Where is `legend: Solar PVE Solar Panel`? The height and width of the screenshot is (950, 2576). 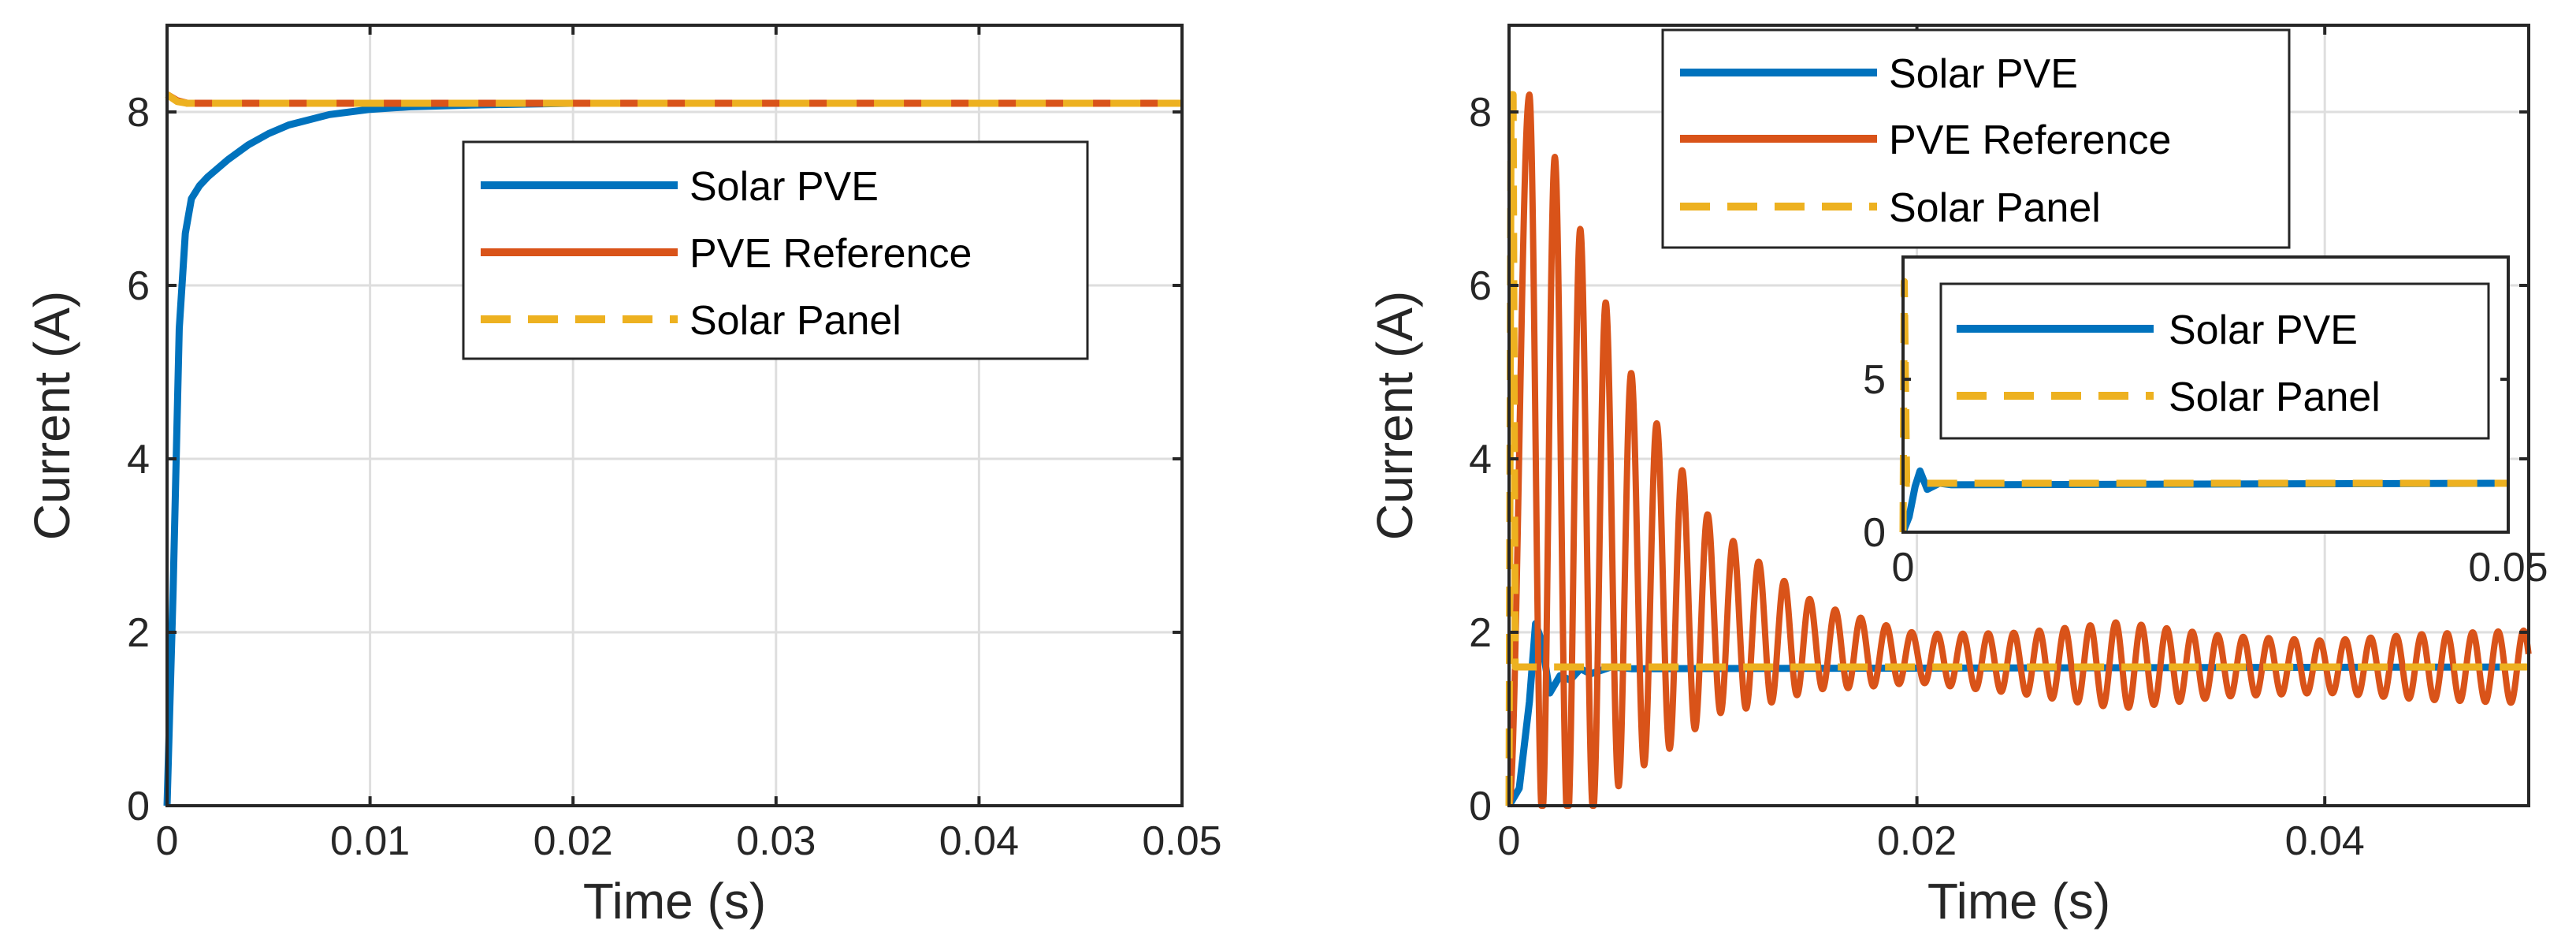 legend: Solar PVE Solar Panel is located at coordinates (2214, 361).